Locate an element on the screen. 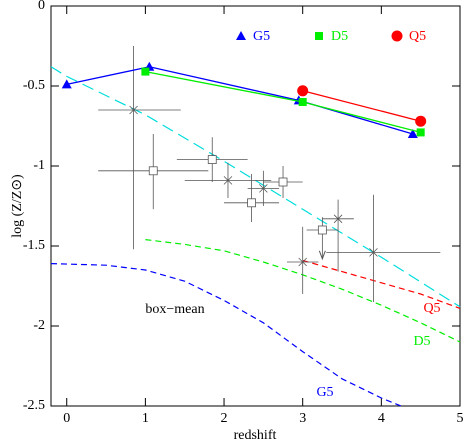 Image resolution: width=464 pixels, height=443 pixels. x-tick-label: 0 is located at coordinates (66, 418).